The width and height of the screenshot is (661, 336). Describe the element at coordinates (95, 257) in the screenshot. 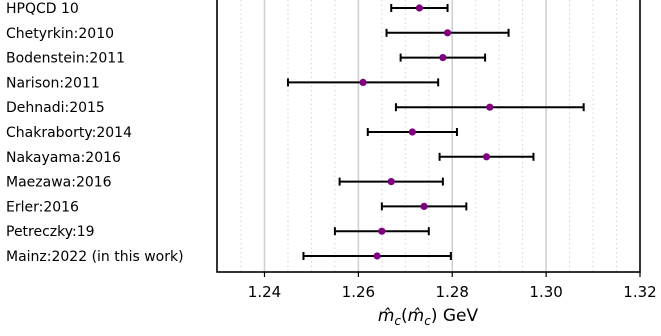

I see `category-label: Mainz:2022 (in this work)` at that location.